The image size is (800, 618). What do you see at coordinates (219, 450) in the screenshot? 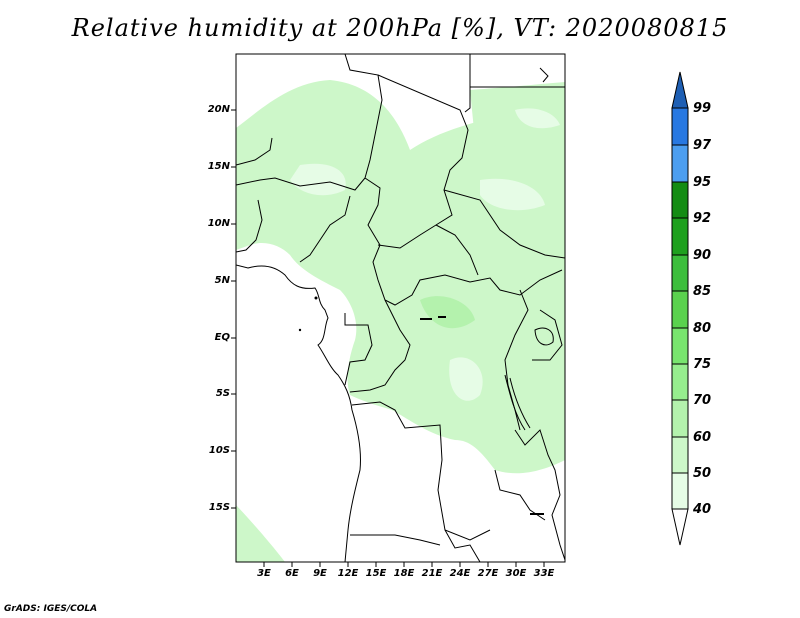
I see `lat-label: 10S` at bounding box center [219, 450].